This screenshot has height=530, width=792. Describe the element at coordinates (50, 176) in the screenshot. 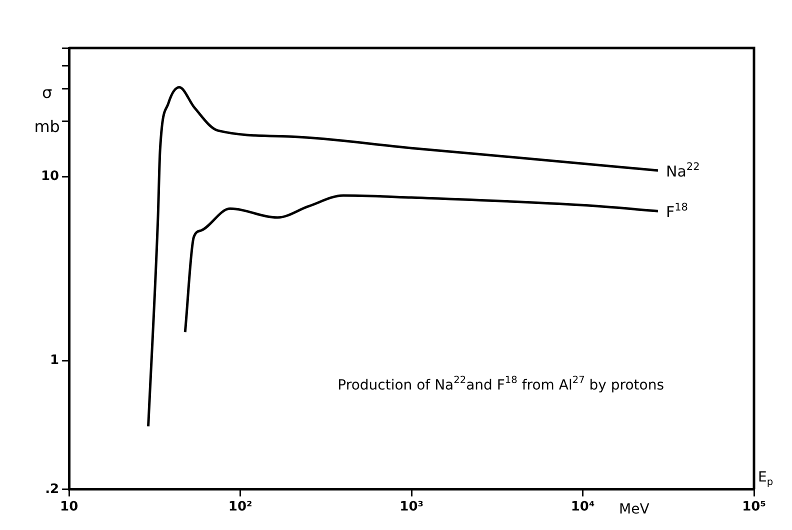

I see `y-tick-label: 10` at that location.